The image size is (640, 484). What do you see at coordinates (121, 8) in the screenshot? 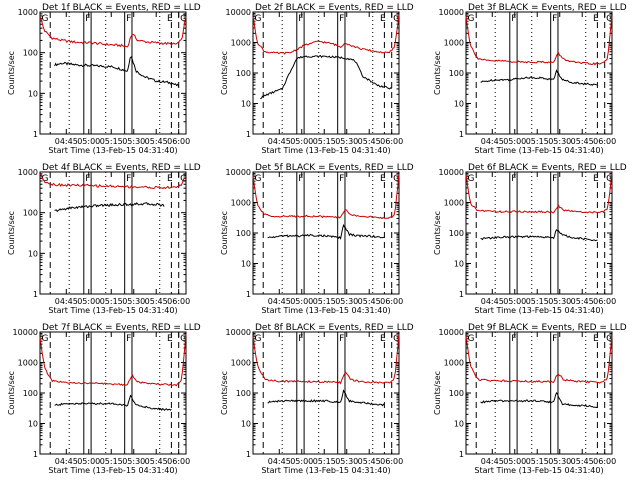
I see `panel-title: Det 1f BLACK = Events, RED = LLD` at bounding box center [121, 8].